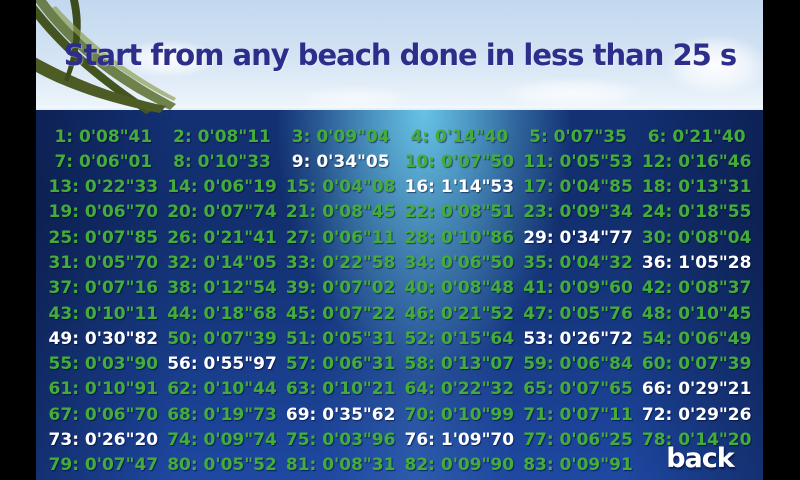  Describe the element at coordinates (696, 364) in the screenshot. I see `time-cell: 60: 0'07"39` at that location.